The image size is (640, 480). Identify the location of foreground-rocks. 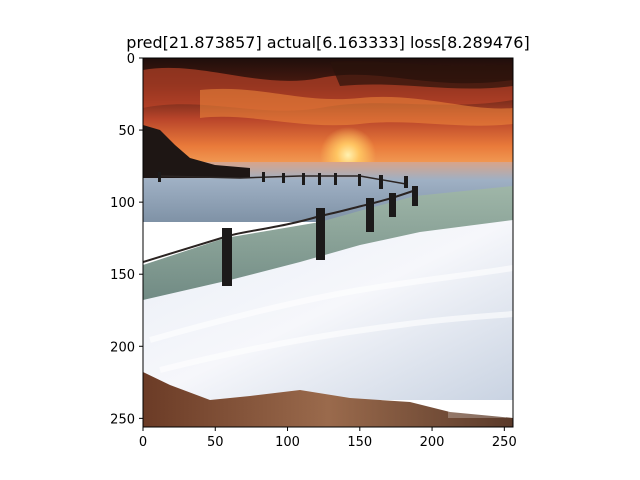
(328, 399).